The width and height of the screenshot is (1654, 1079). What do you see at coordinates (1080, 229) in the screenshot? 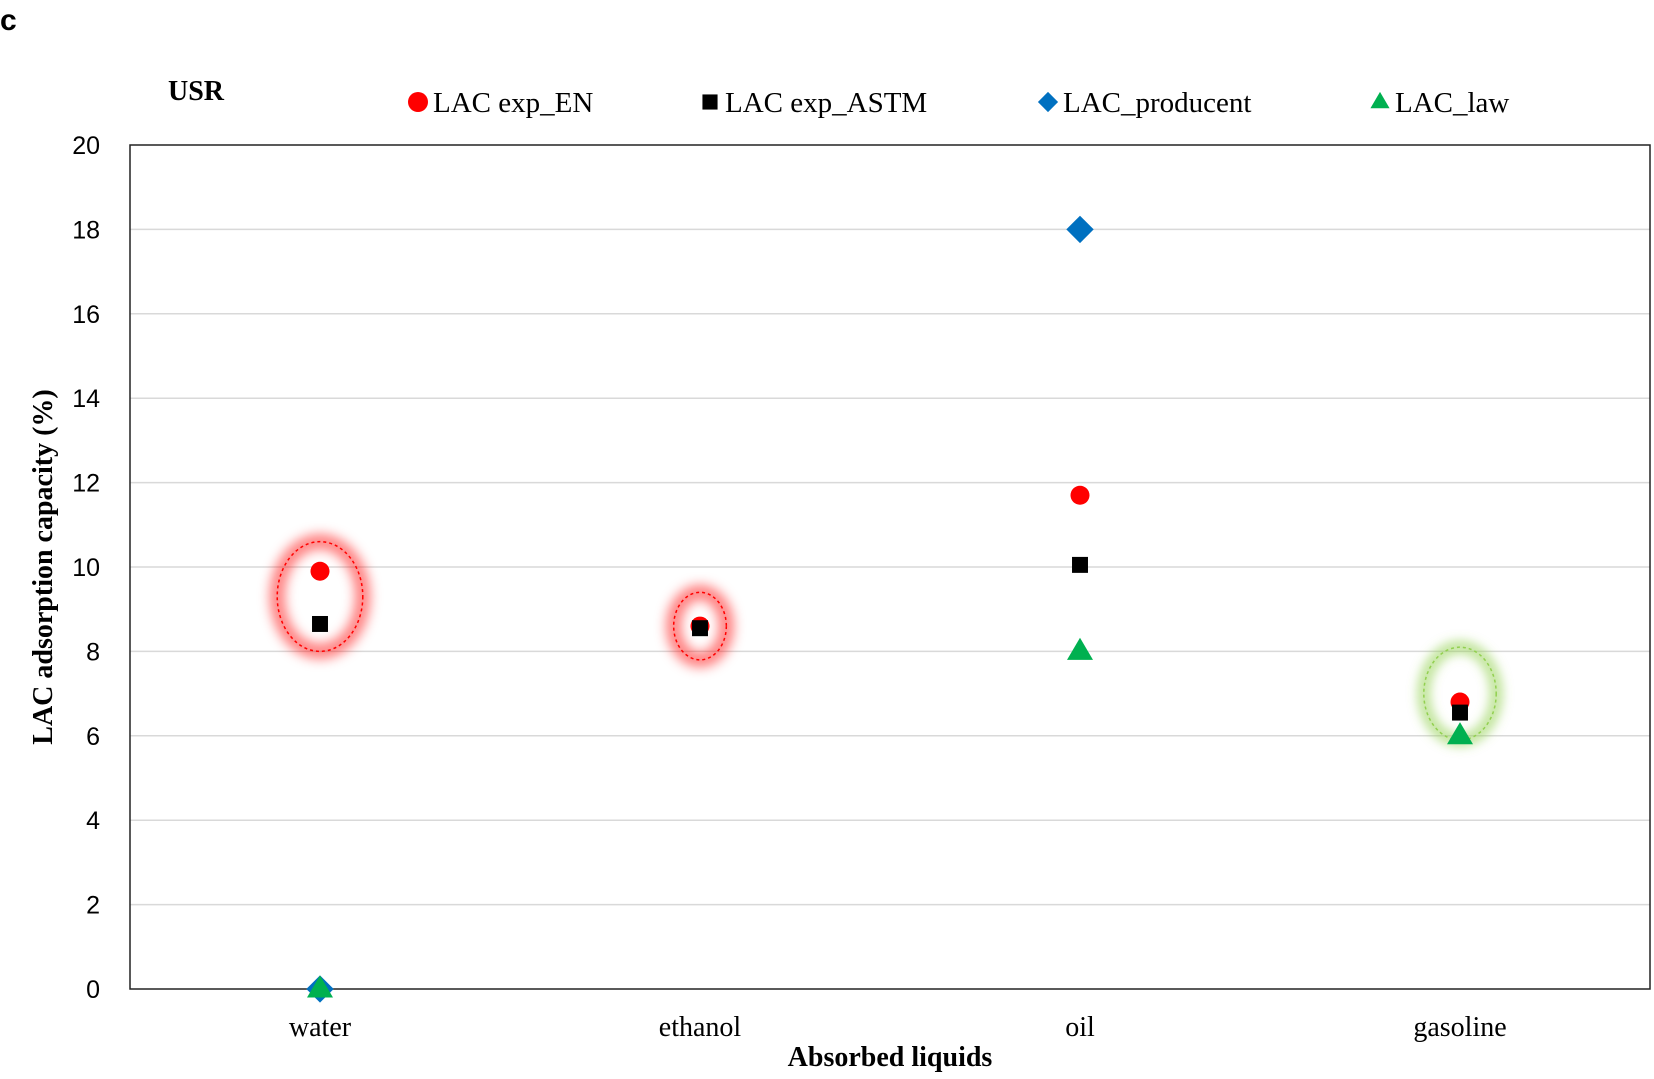
I see `point-diamond-oil` at bounding box center [1080, 229].